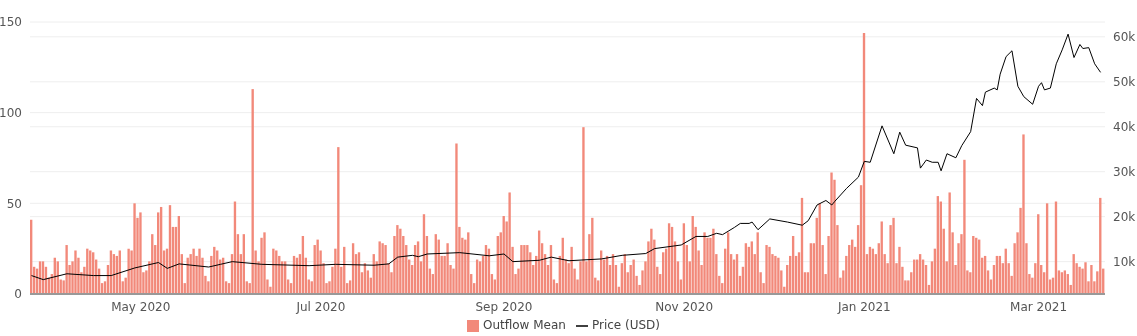 Image resolution: width=1137 pixels, height=336 pixels. I want to click on x-tick-label: Jul 2020, so click(320, 306).